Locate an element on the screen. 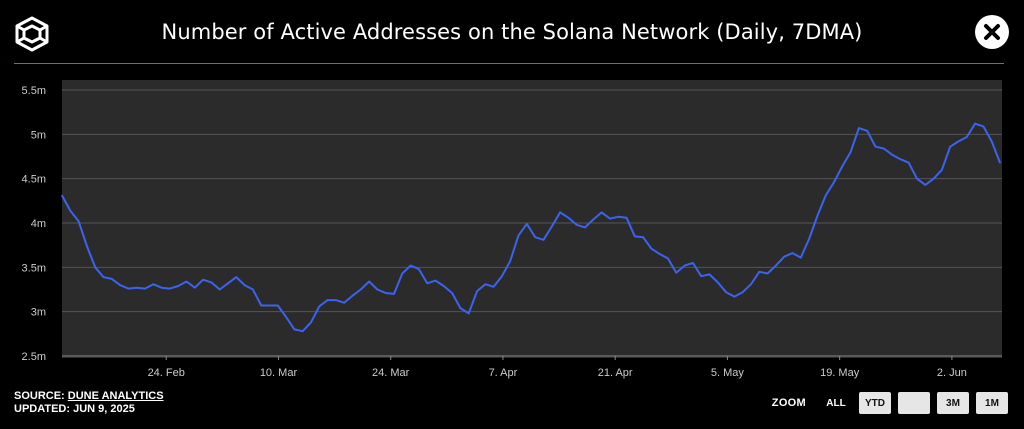 The height and width of the screenshot is (429, 1024). cube-logo-icon is located at coordinates (32, 34).